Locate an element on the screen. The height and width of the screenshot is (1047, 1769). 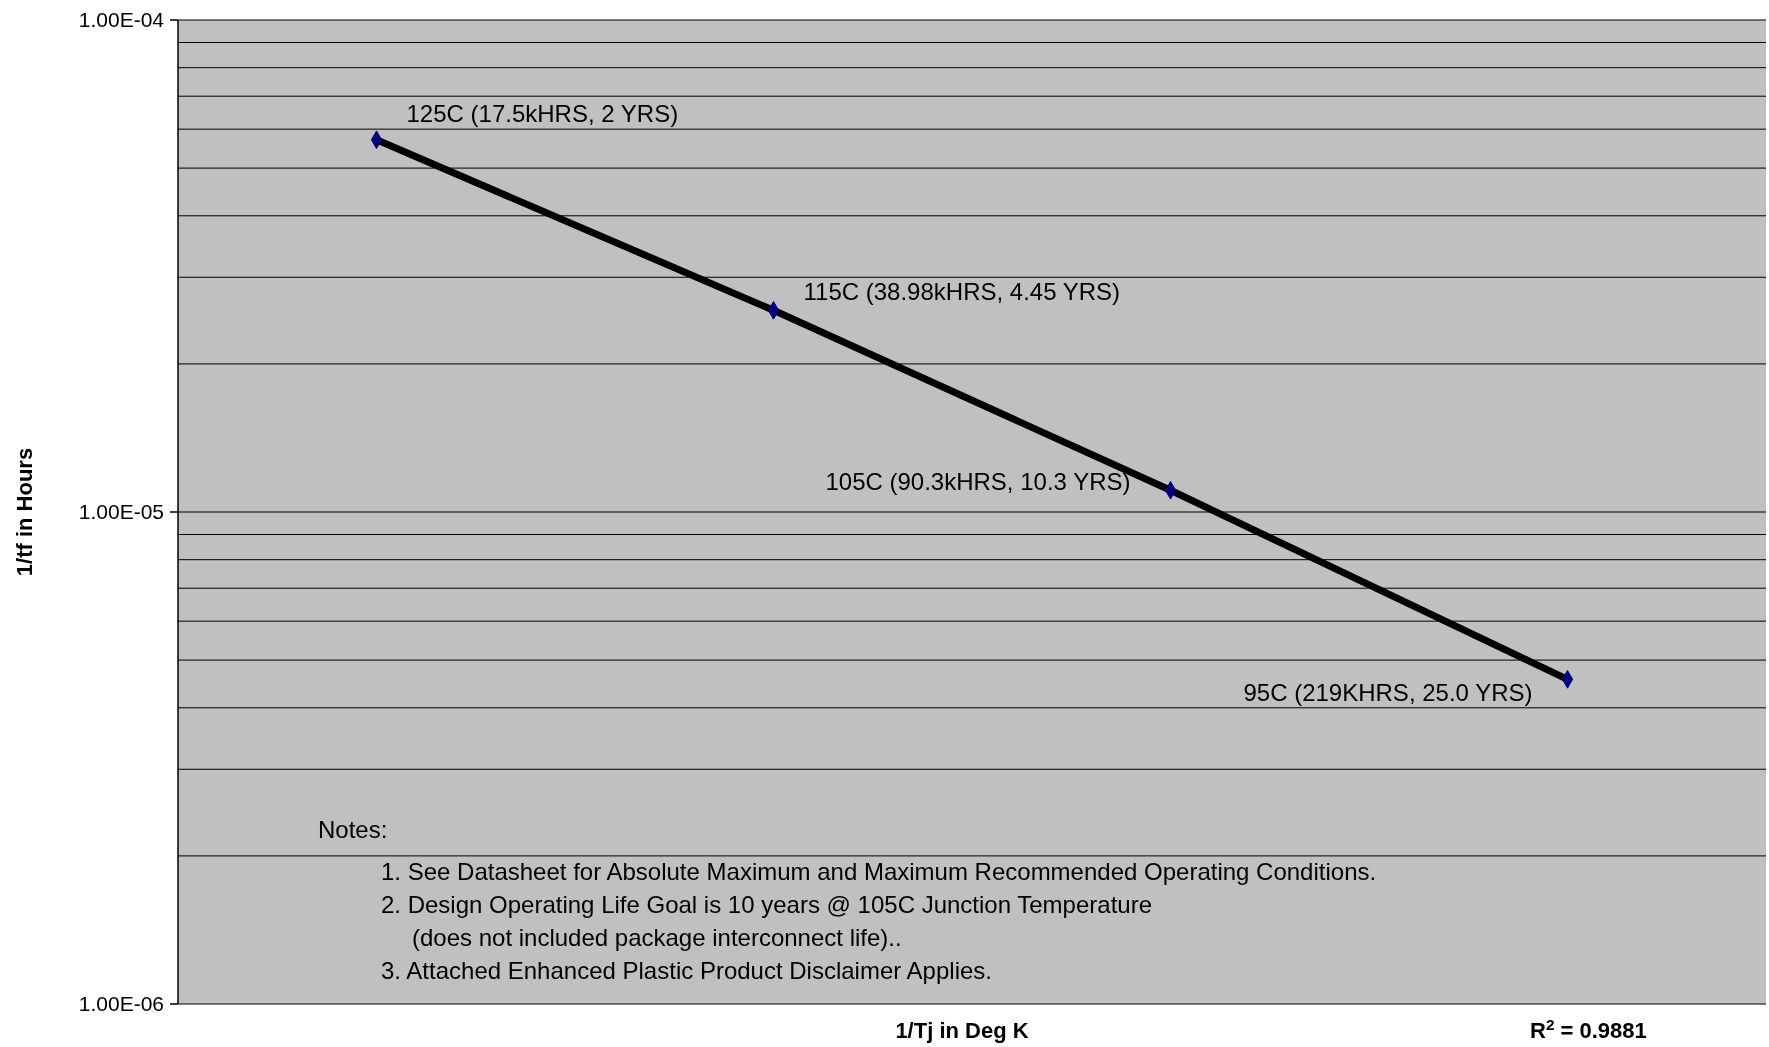
y-tick-label: 1.00E-04 is located at coordinates (121, 20).